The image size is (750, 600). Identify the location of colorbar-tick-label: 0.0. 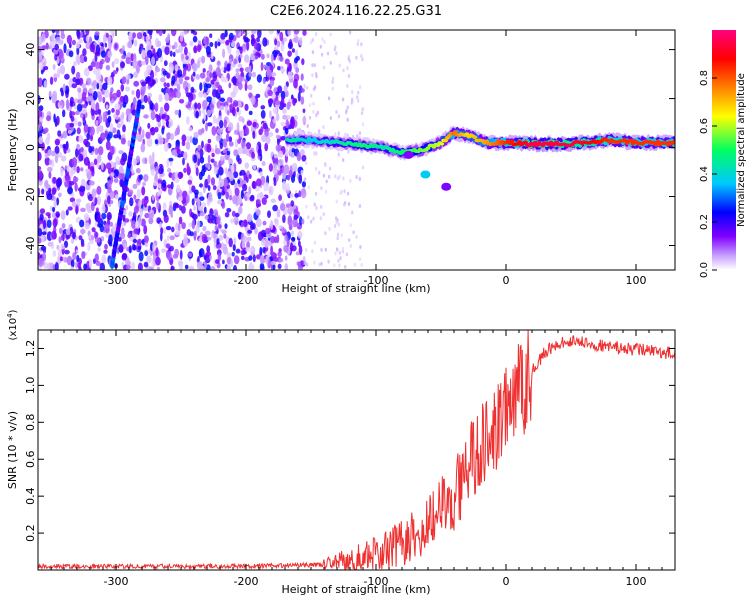
(704, 270).